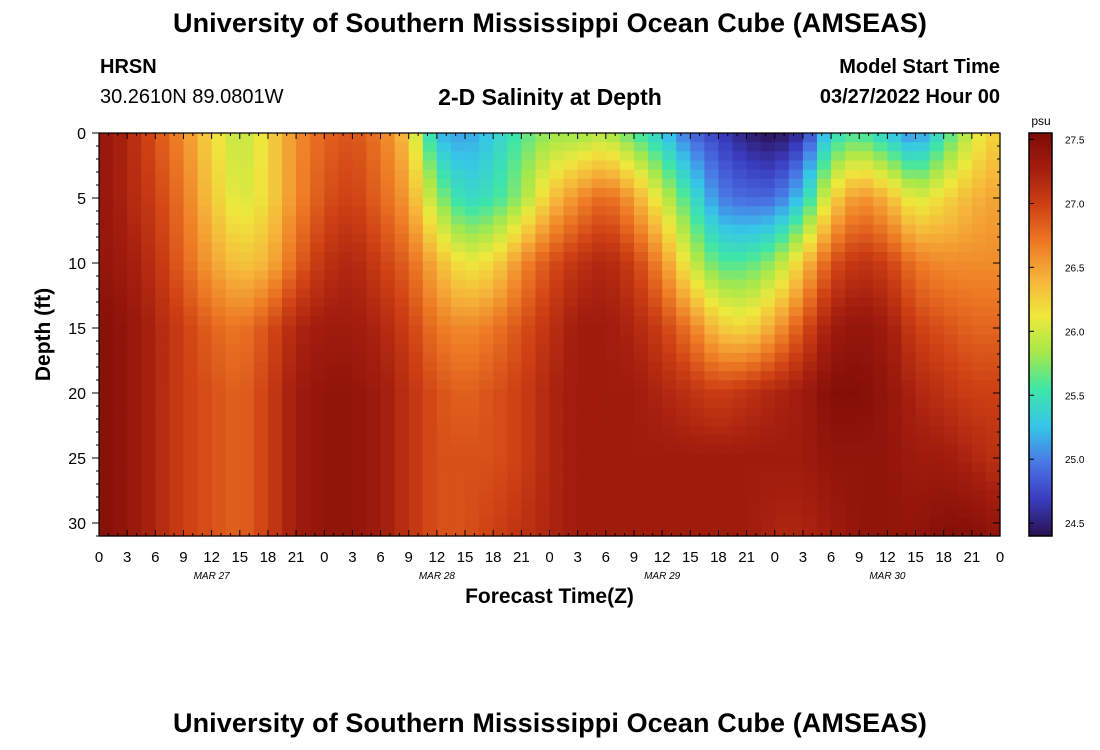  Describe the element at coordinates (550, 97) in the screenshot. I see `chart-title: 2-D Salinity at Depth` at that location.